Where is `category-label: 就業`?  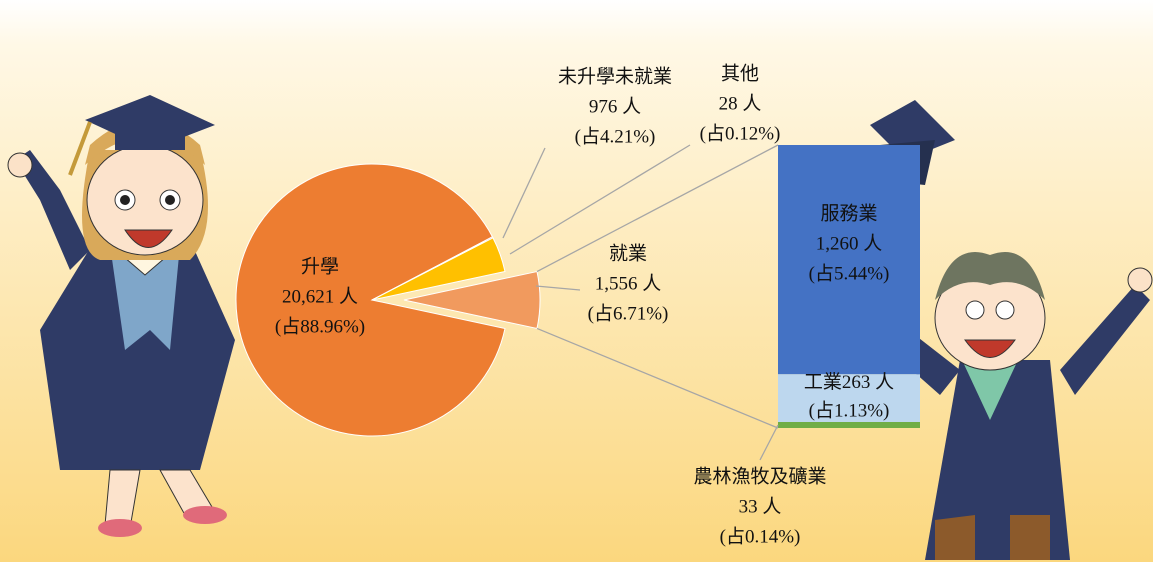
category-label: 就業 is located at coordinates (628, 253).